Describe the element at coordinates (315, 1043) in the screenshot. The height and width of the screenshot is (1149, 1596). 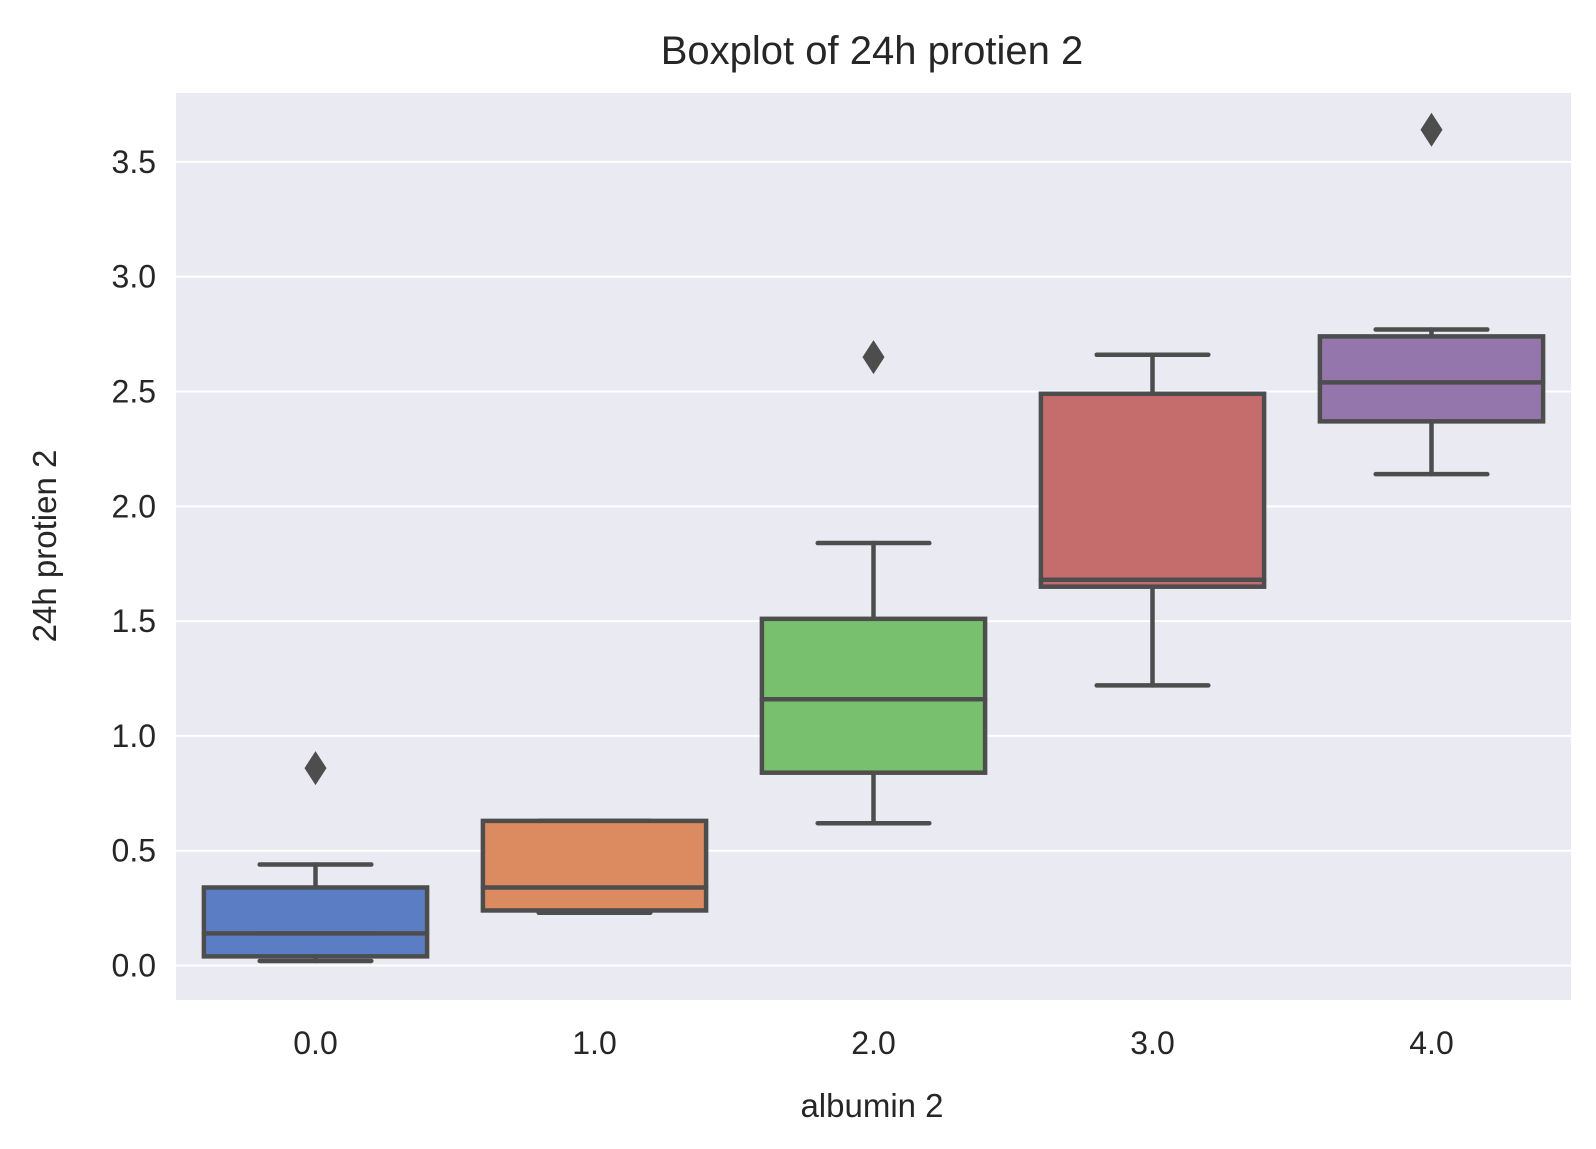
I see `x-tick-label: 0.0` at that location.